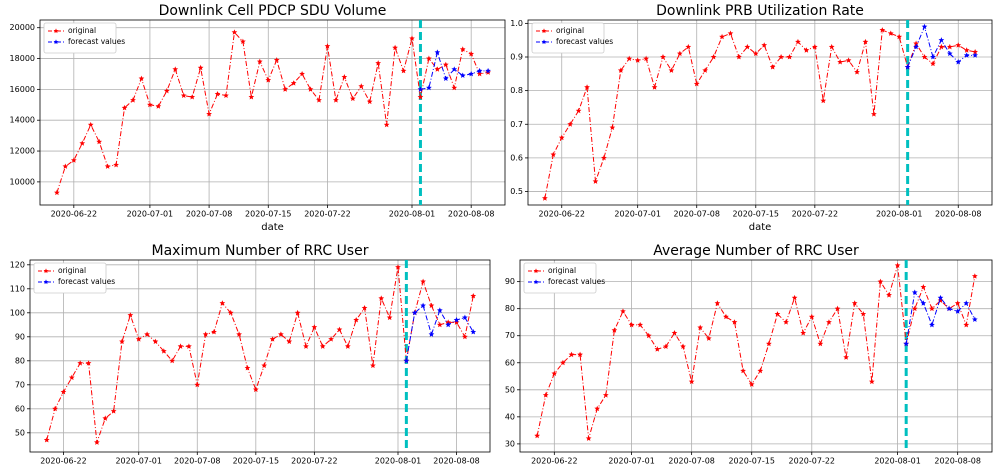 This screenshot has width=1000, height=469. What do you see at coordinates (516, 23) in the screenshot?
I see `y-tick-label: 1.0` at bounding box center [516, 23].